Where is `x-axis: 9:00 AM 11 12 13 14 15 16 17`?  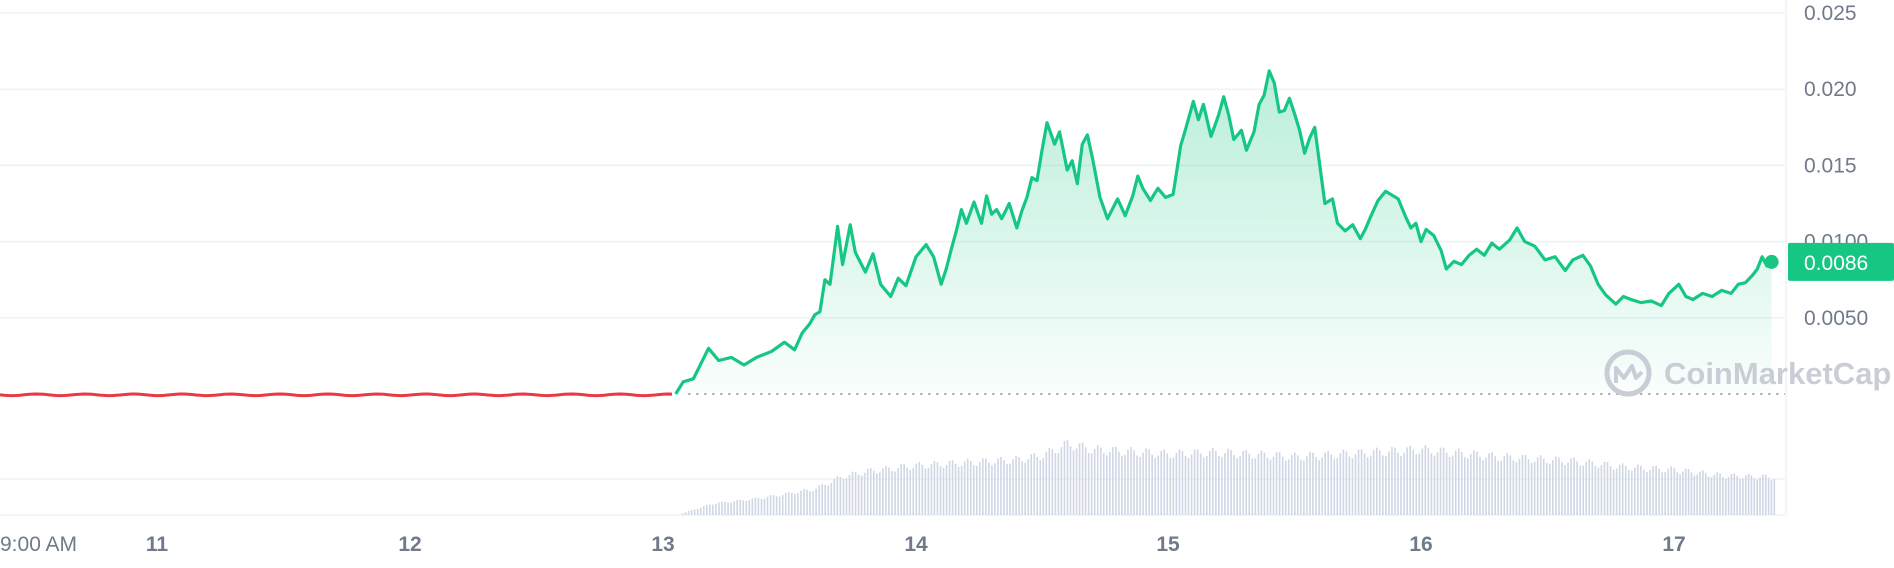 x-axis: 9:00 AM 11 12 13 14 15 16 17 is located at coordinates (843, 544).